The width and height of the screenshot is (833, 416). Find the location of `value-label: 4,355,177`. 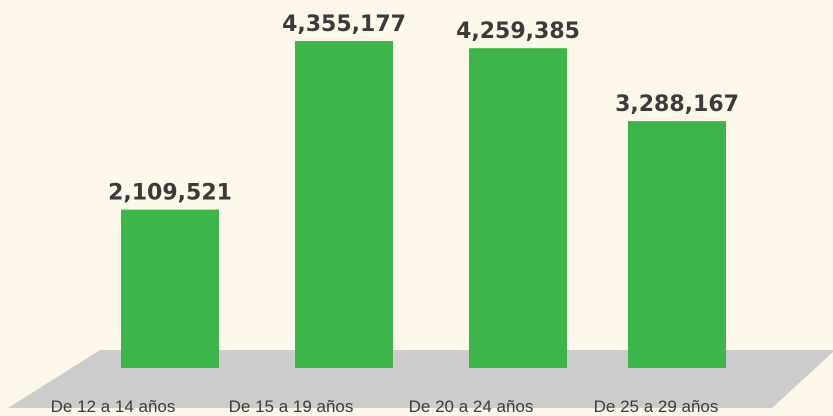

value-label: 4,355,177 is located at coordinates (344, 24).